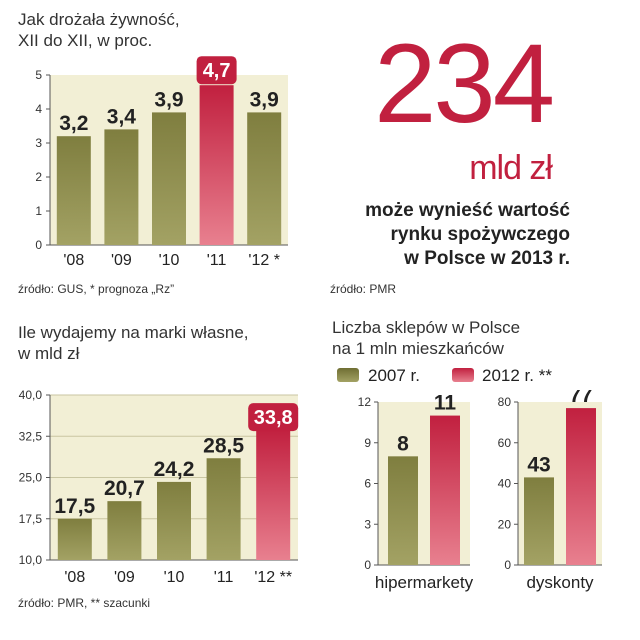  Describe the element at coordinates (426, 327) in the screenshot. I see `chart3-title-line1: Liczba sklepów w Polsce` at that location.